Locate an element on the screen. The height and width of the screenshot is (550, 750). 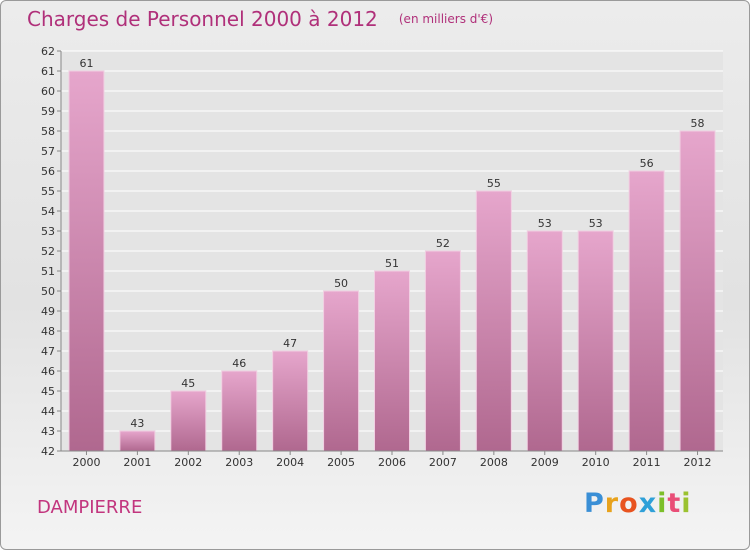
data-label: 45 is located at coordinates (188, 383).